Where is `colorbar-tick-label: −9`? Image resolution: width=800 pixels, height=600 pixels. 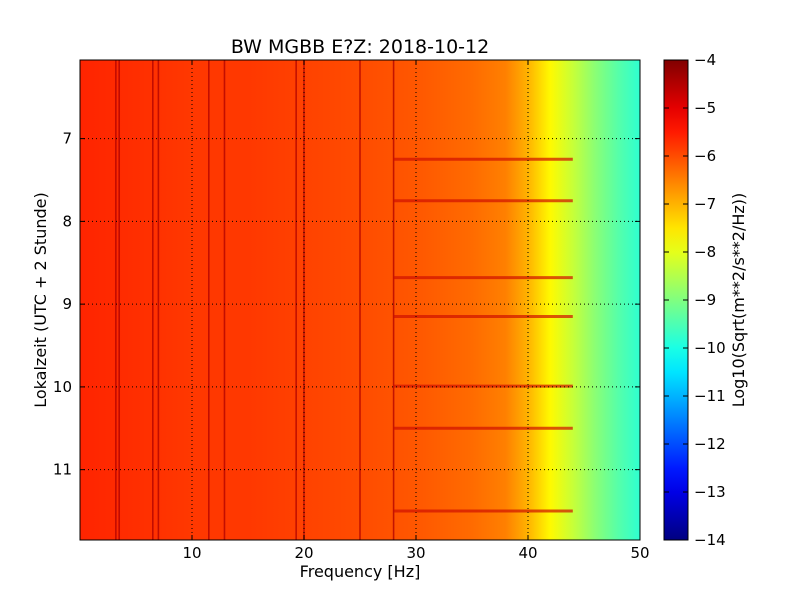 colorbar-tick-label: −9 is located at coordinates (705, 300).